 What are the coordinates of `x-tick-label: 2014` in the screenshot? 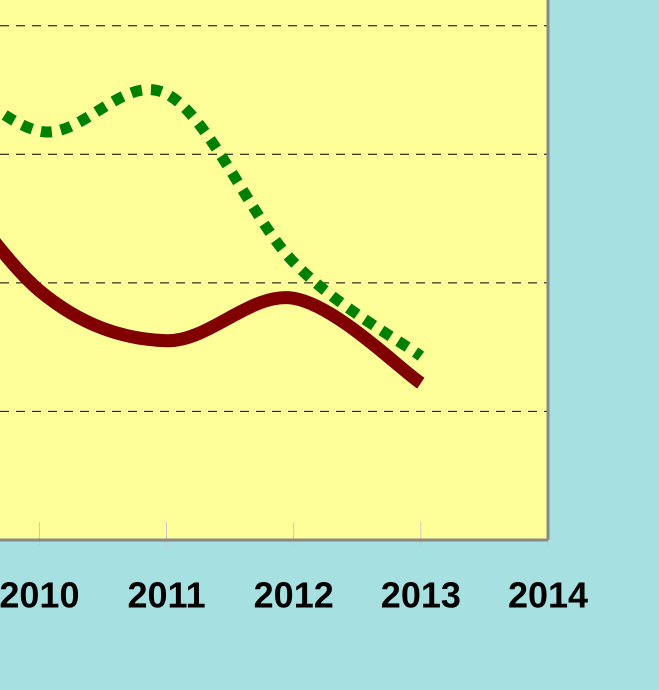 It's located at (548, 595).